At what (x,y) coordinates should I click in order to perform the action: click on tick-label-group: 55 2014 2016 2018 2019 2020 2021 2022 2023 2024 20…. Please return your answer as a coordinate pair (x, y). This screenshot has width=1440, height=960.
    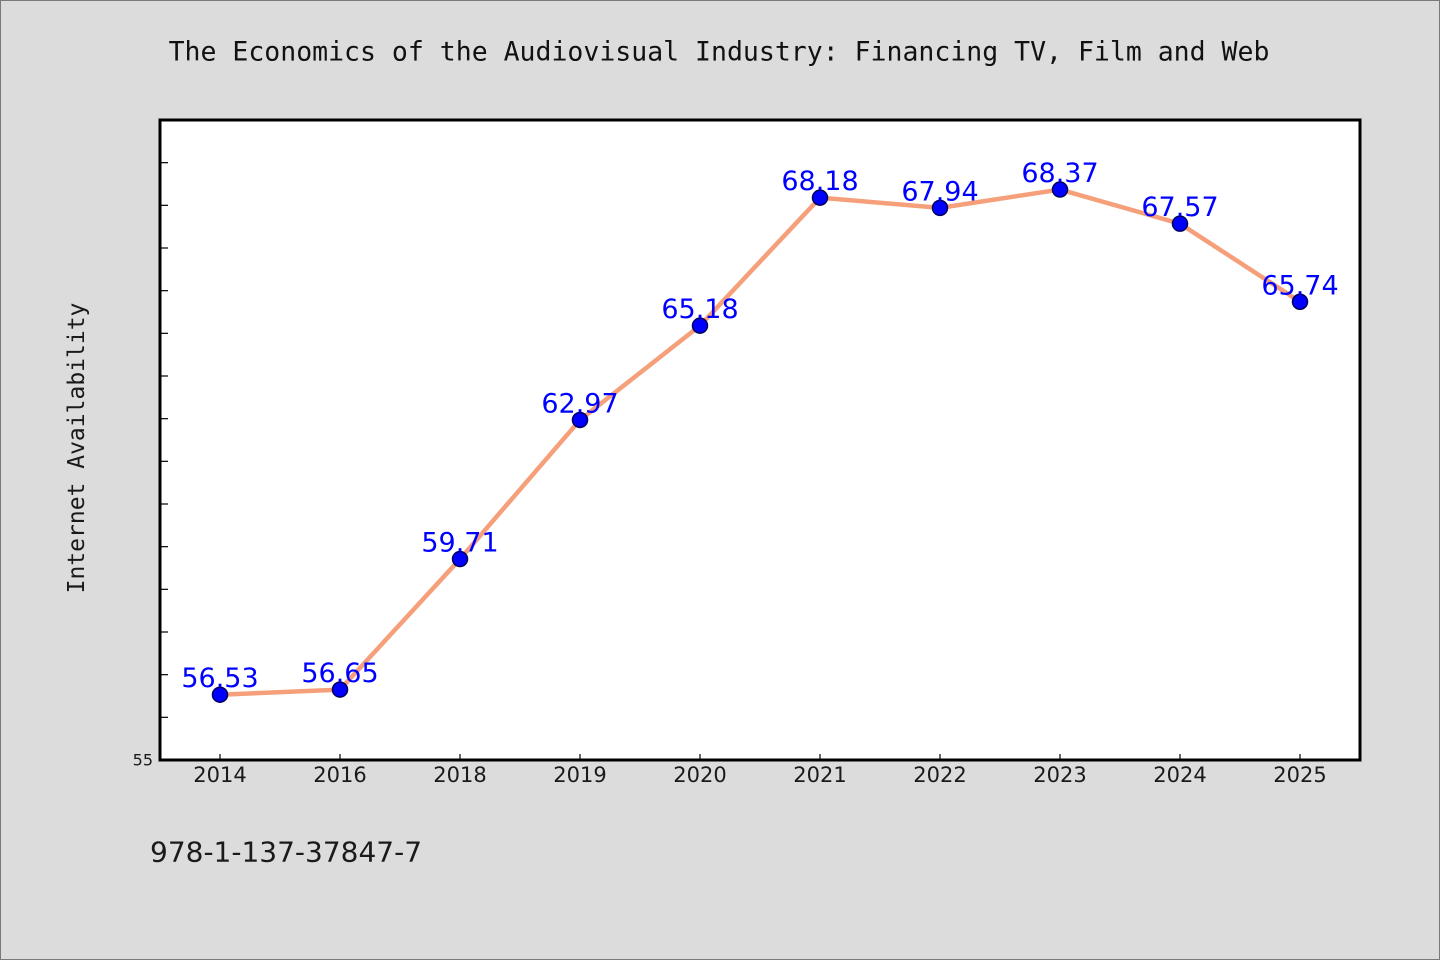
    Looking at the image, I should click on (730, 769).